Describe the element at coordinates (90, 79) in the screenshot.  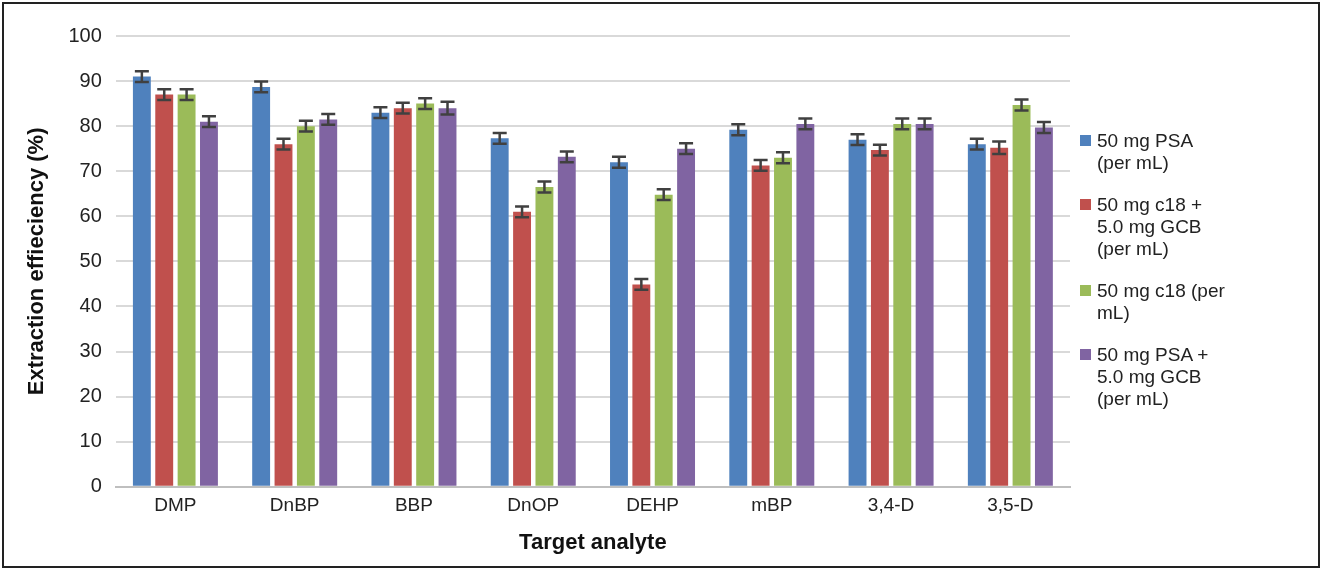
I see `y-tick-label: 90` at that location.